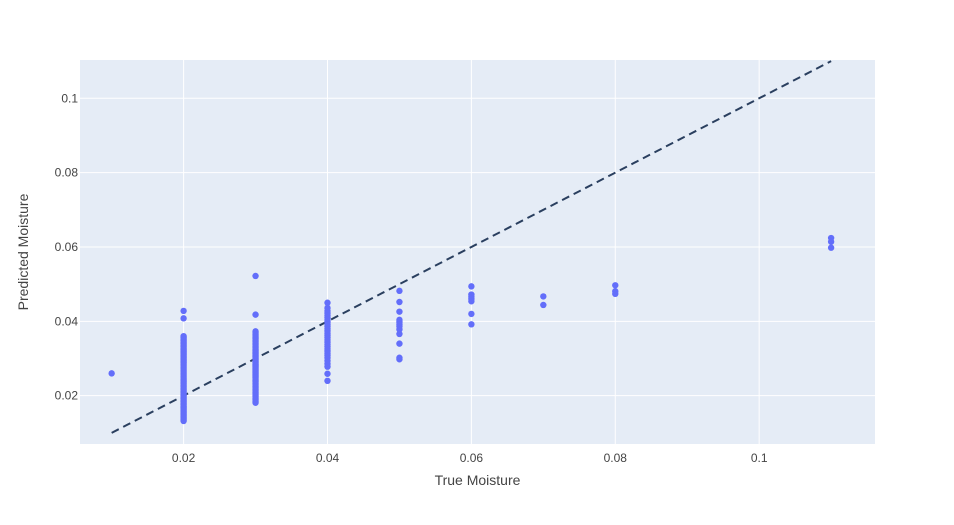 The width and height of the screenshot is (954, 525). Describe the element at coordinates (616, 458) in the screenshot. I see `x-tick-label: 0.08` at that location.